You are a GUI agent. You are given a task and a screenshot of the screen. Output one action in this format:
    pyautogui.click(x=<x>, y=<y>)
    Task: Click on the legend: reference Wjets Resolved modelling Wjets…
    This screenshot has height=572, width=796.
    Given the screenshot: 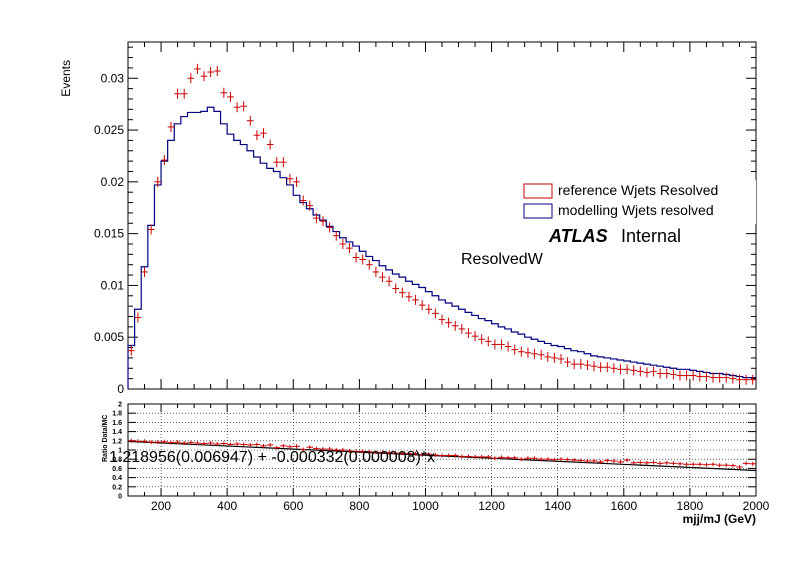 What is the action you would take?
    pyautogui.click(x=637, y=202)
    